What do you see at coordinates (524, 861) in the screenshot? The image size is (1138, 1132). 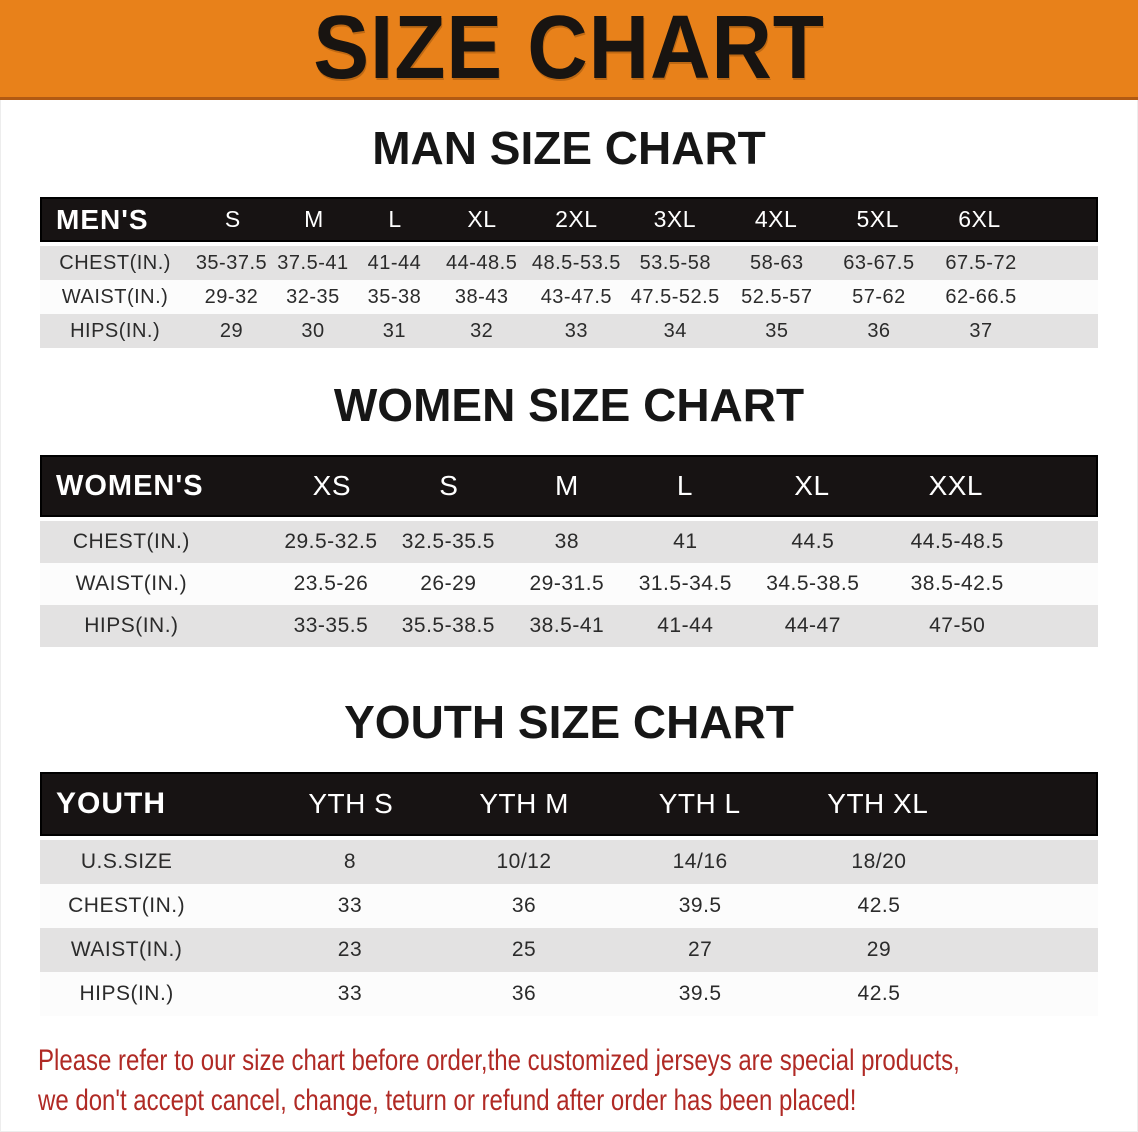 I see `value-cell: 10/12` at bounding box center [524, 861].